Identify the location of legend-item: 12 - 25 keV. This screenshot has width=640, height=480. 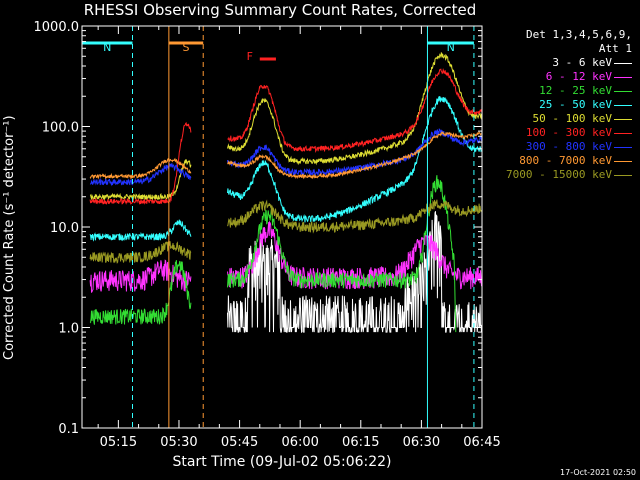
(560, 91).